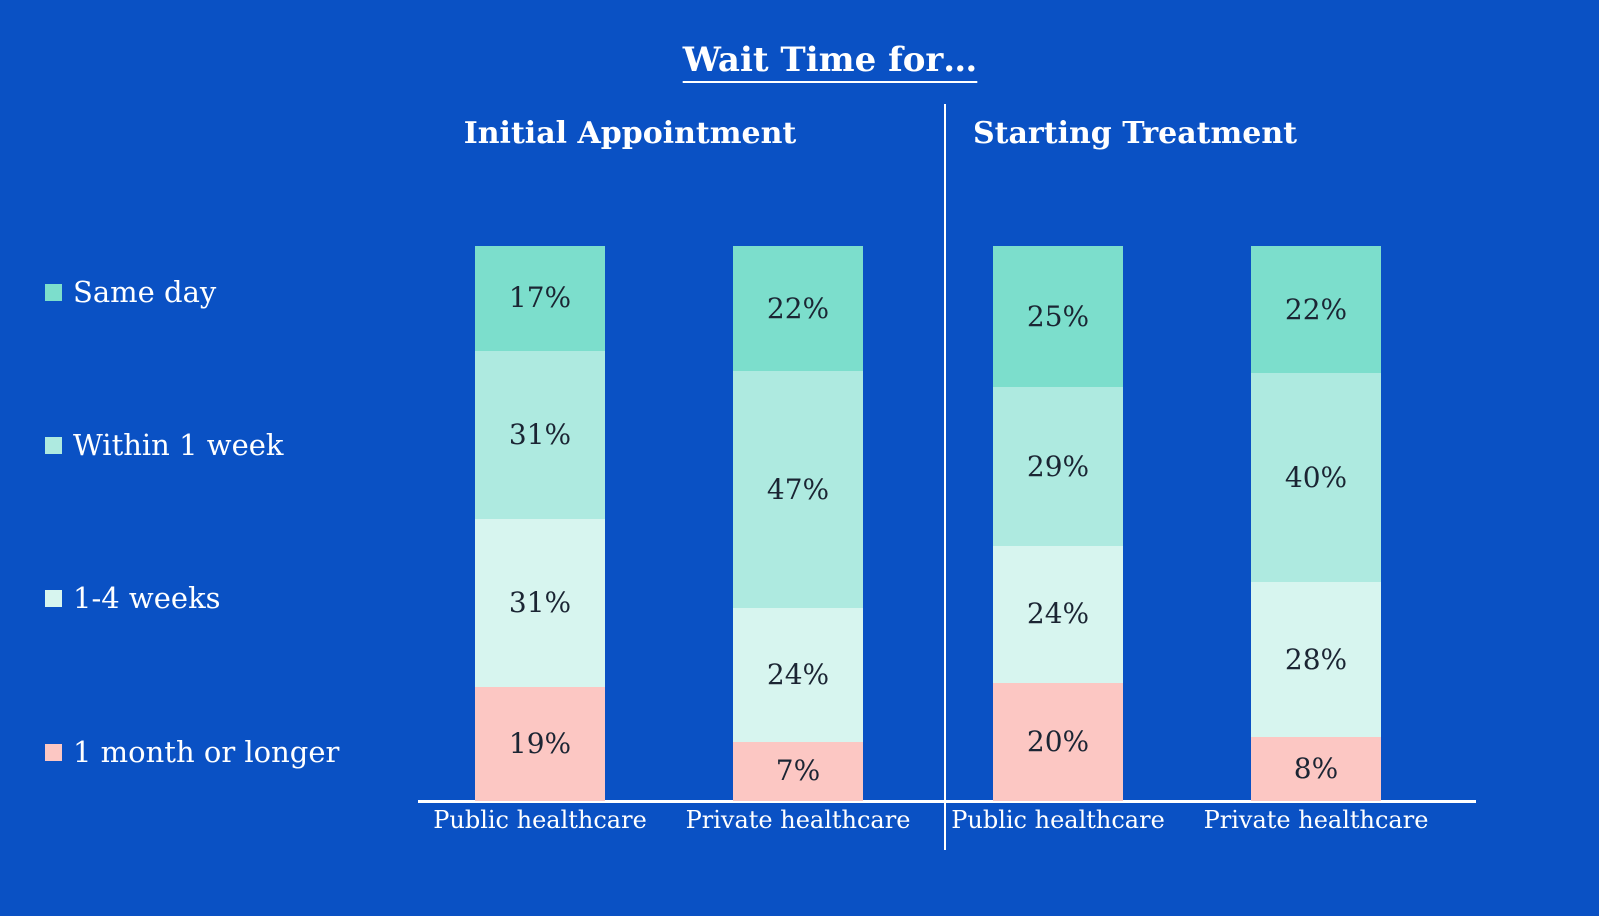  I want to click on bar-segment-value: 47%, so click(798, 489).